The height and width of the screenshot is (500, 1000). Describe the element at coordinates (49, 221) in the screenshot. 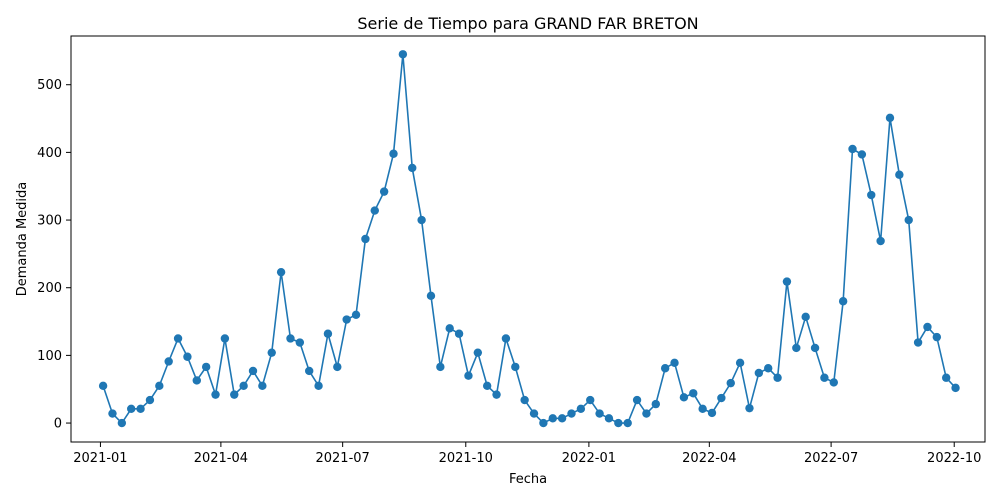

I see `y-tick-label: 300` at that location.